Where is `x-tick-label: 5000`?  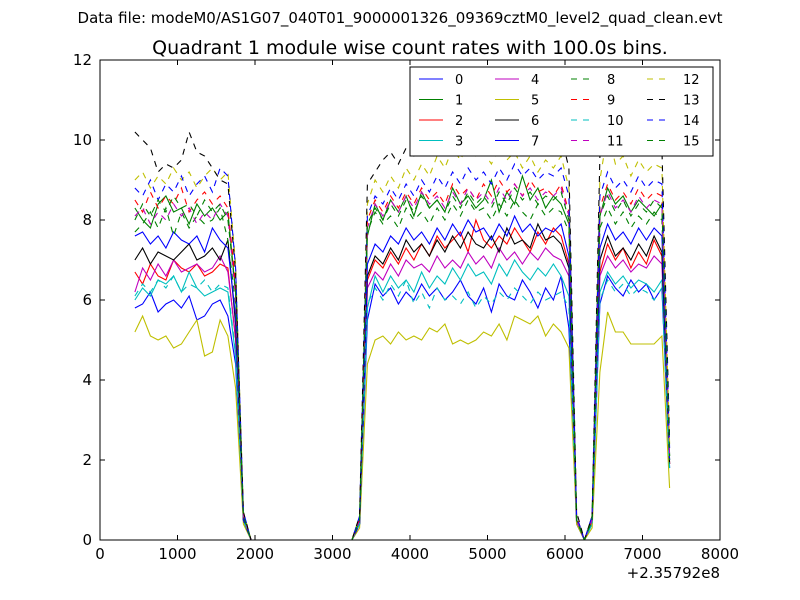 x-tick-label: 5000 is located at coordinates (487, 554).